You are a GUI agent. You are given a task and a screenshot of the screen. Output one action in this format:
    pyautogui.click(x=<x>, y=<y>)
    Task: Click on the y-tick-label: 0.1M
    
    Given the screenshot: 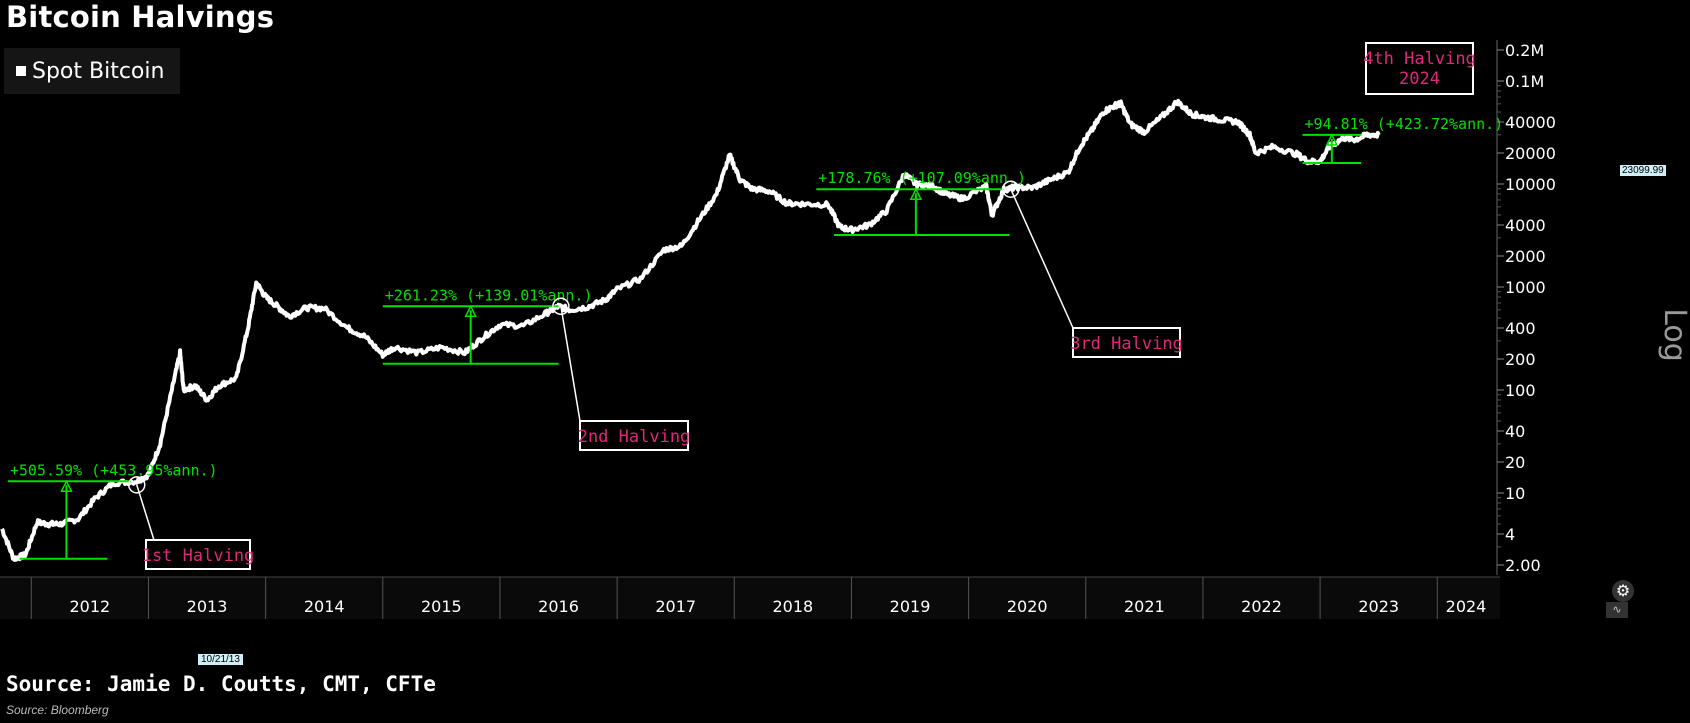 What is the action you would take?
    pyautogui.click(x=1524, y=81)
    